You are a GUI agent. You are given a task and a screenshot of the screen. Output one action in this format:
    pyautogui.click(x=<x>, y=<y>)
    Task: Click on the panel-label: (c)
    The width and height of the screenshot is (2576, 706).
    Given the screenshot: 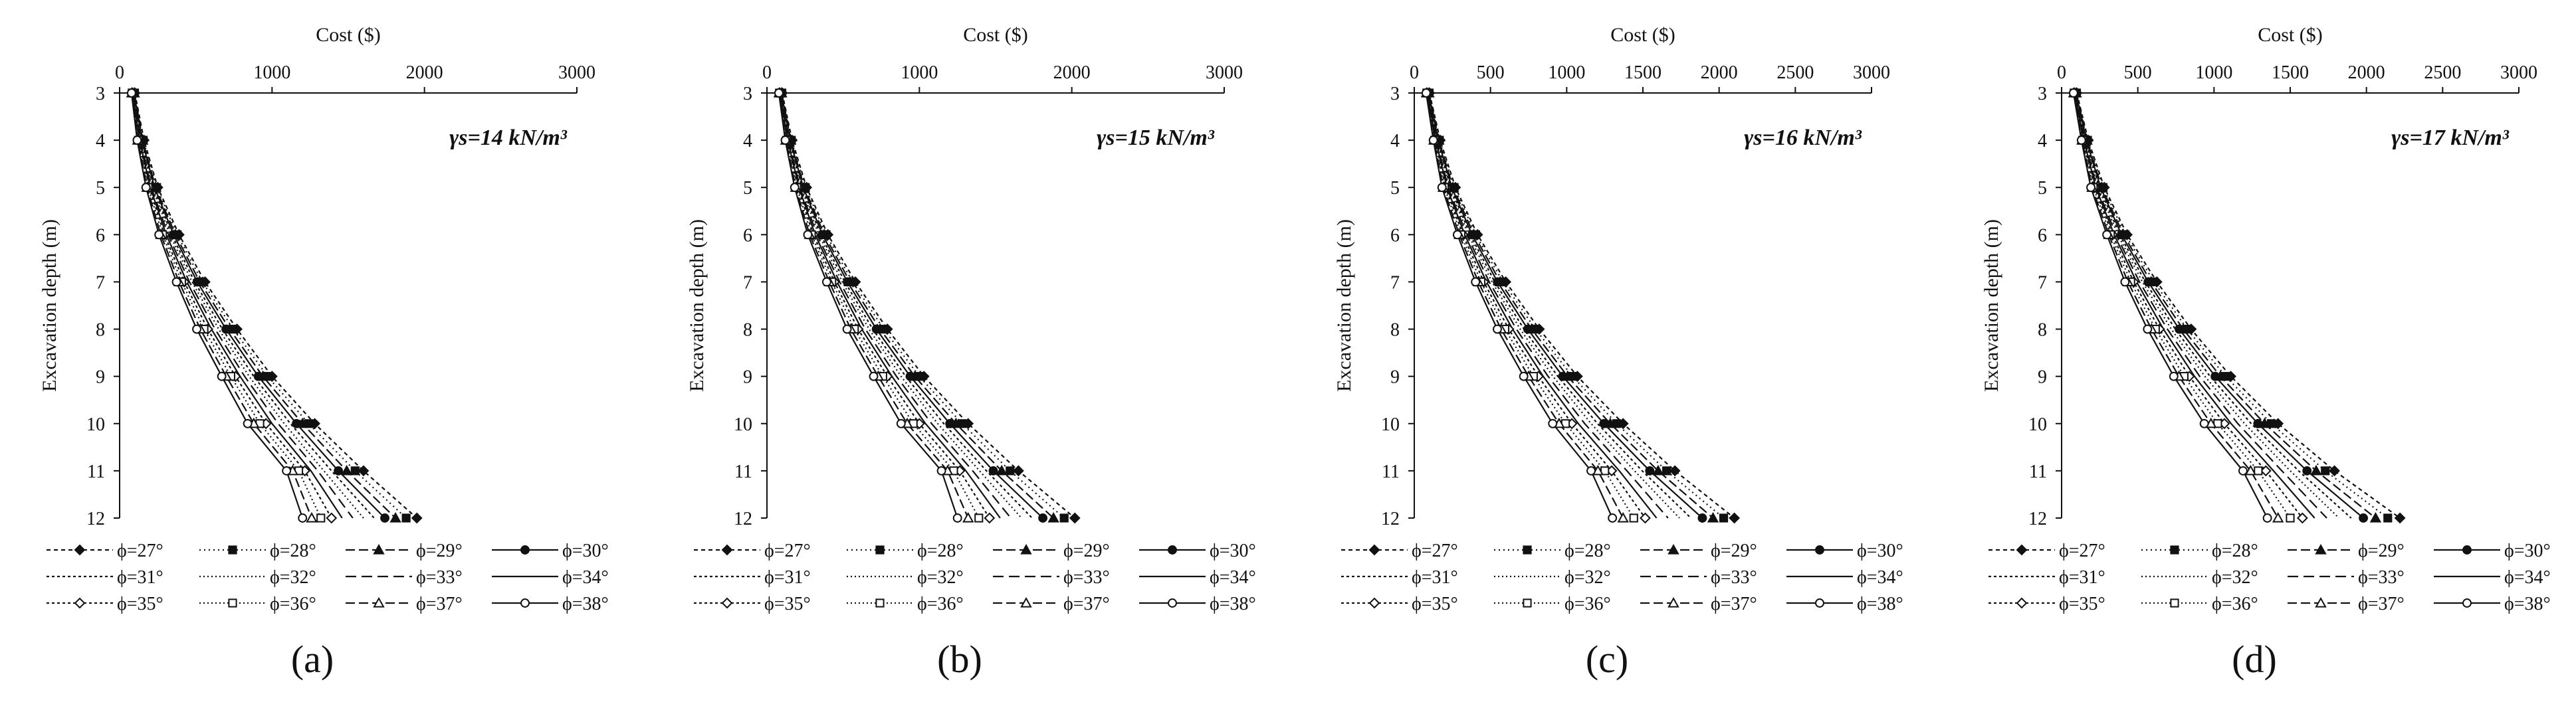 What is the action you would take?
    pyautogui.click(x=1607, y=659)
    